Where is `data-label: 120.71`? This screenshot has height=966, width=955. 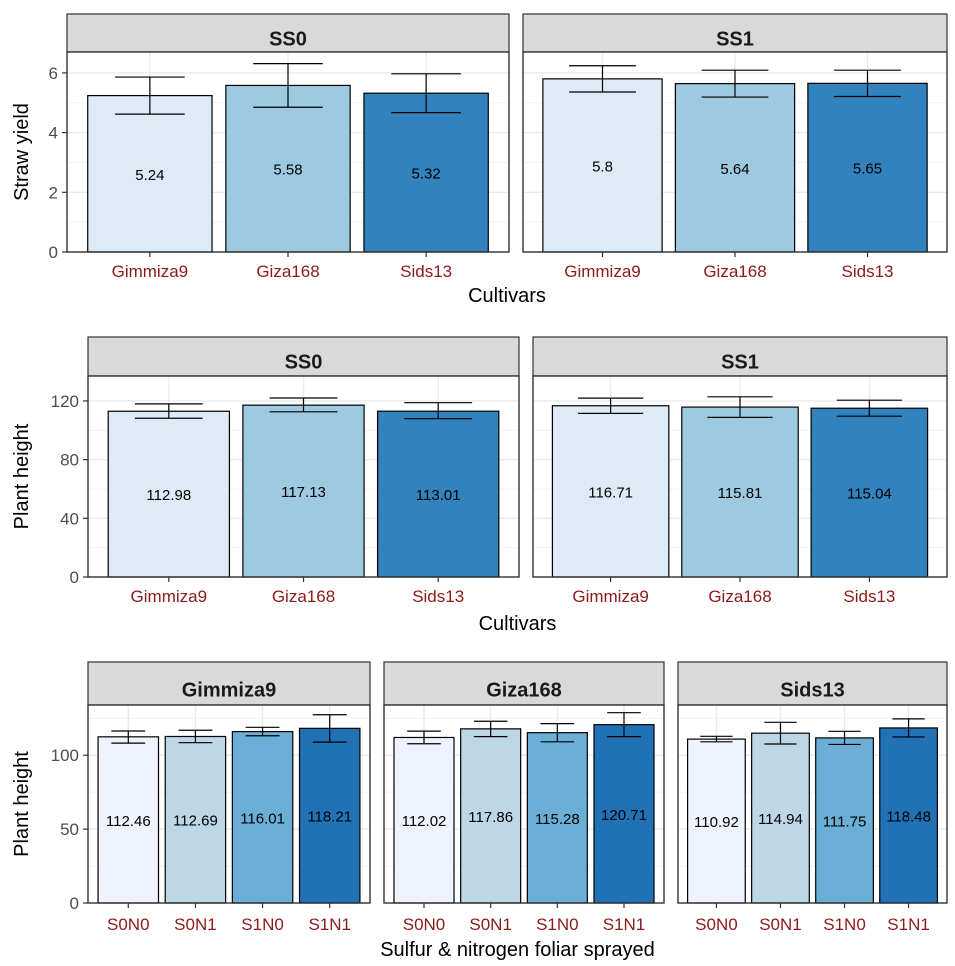 data-label: 120.71 is located at coordinates (624, 815).